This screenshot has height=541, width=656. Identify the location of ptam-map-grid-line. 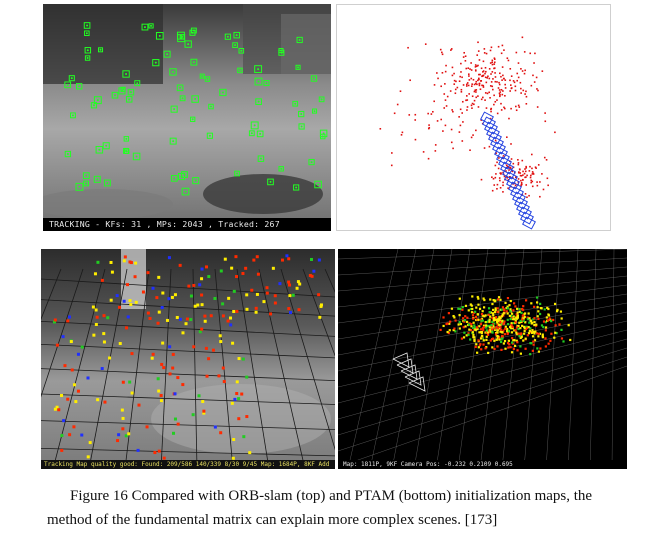
(573, 359).